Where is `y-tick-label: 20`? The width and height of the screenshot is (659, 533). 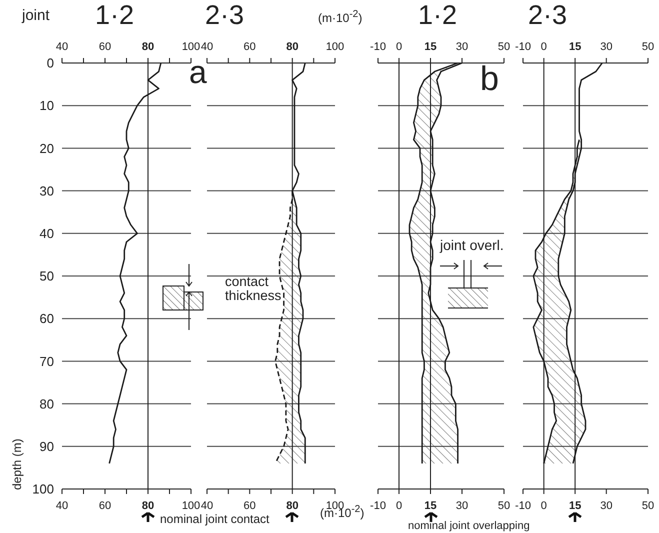
y-tick-label: 20 is located at coordinates (47, 148).